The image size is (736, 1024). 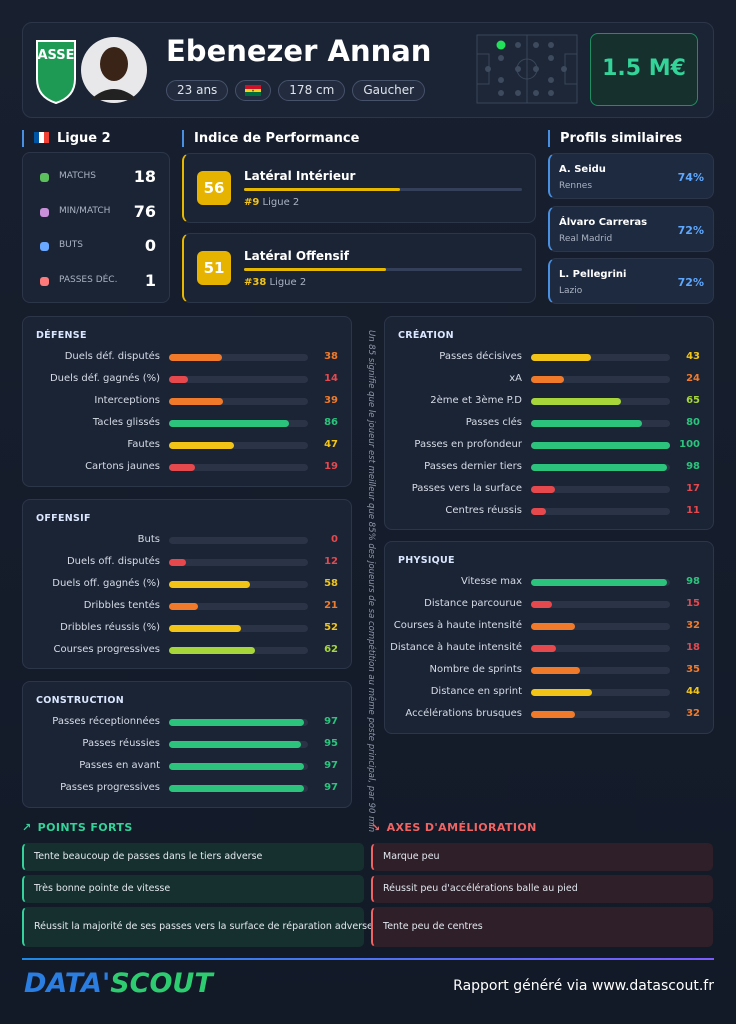 I want to click on similar-card: Álvaro Carreras Real Madrid 72%, so click(x=631, y=228).